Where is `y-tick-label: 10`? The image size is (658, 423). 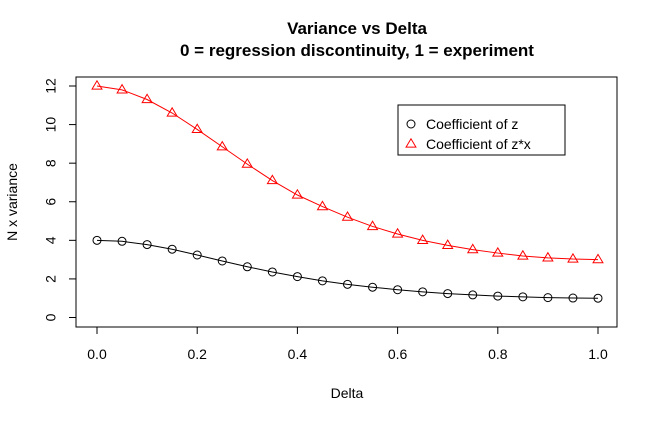
y-tick-label: 10 is located at coordinates (51, 125).